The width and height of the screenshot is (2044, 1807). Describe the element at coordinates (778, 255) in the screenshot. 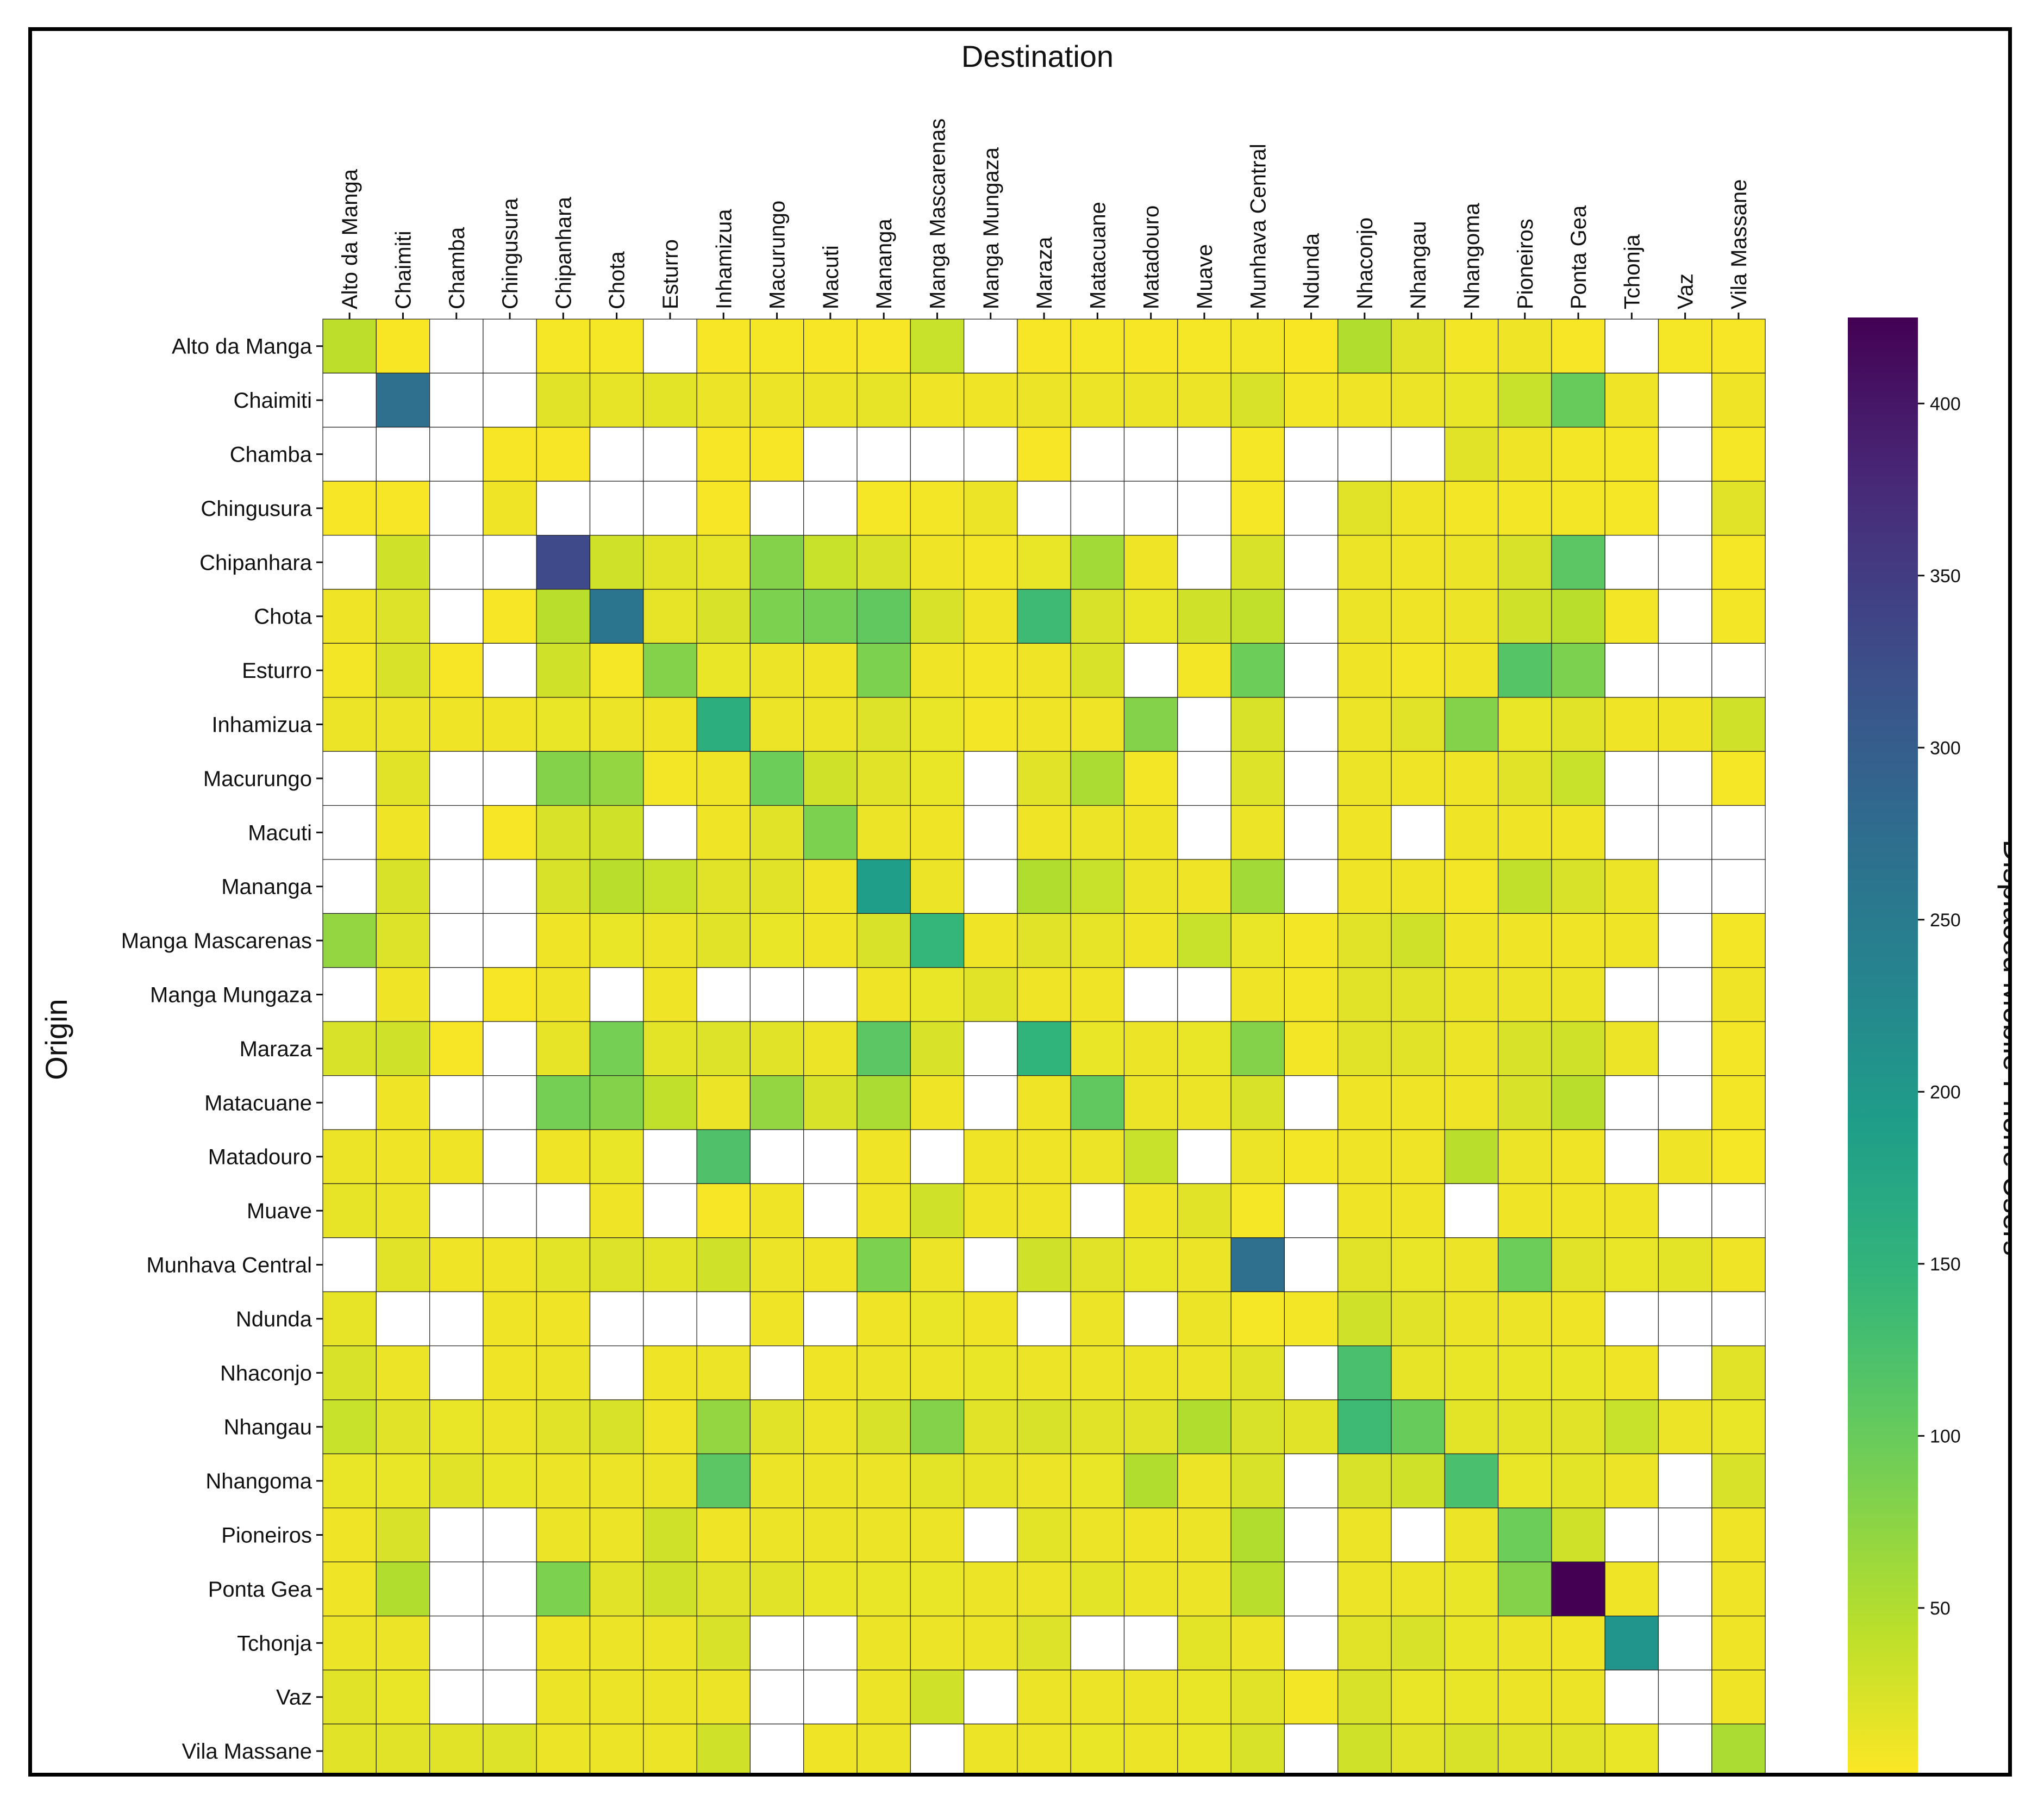

I see `x-tick-label: Macurungo` at that location.